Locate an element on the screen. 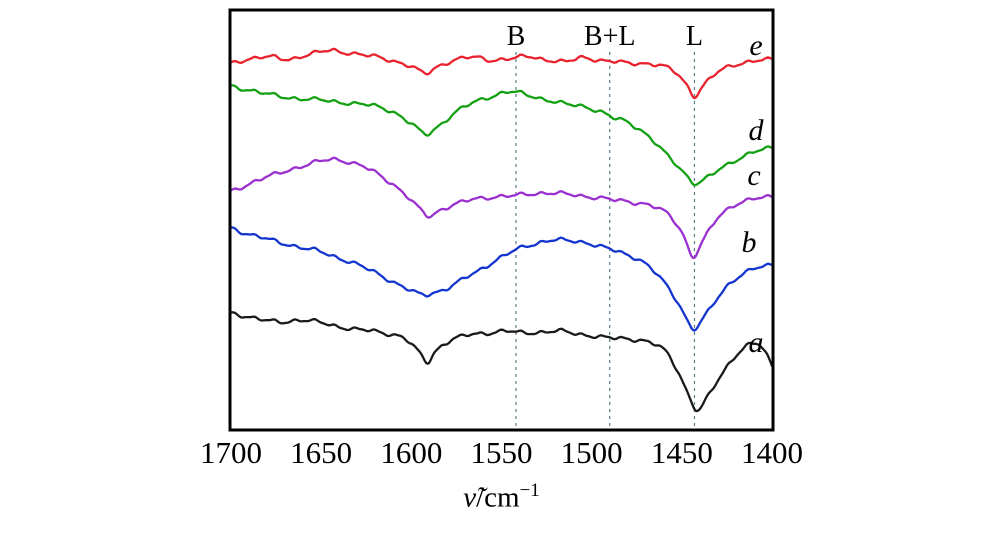 Image resolution: width=1000 pixels, height=553 pixels. curve-label-d: d is located at coordinates (757, 130).